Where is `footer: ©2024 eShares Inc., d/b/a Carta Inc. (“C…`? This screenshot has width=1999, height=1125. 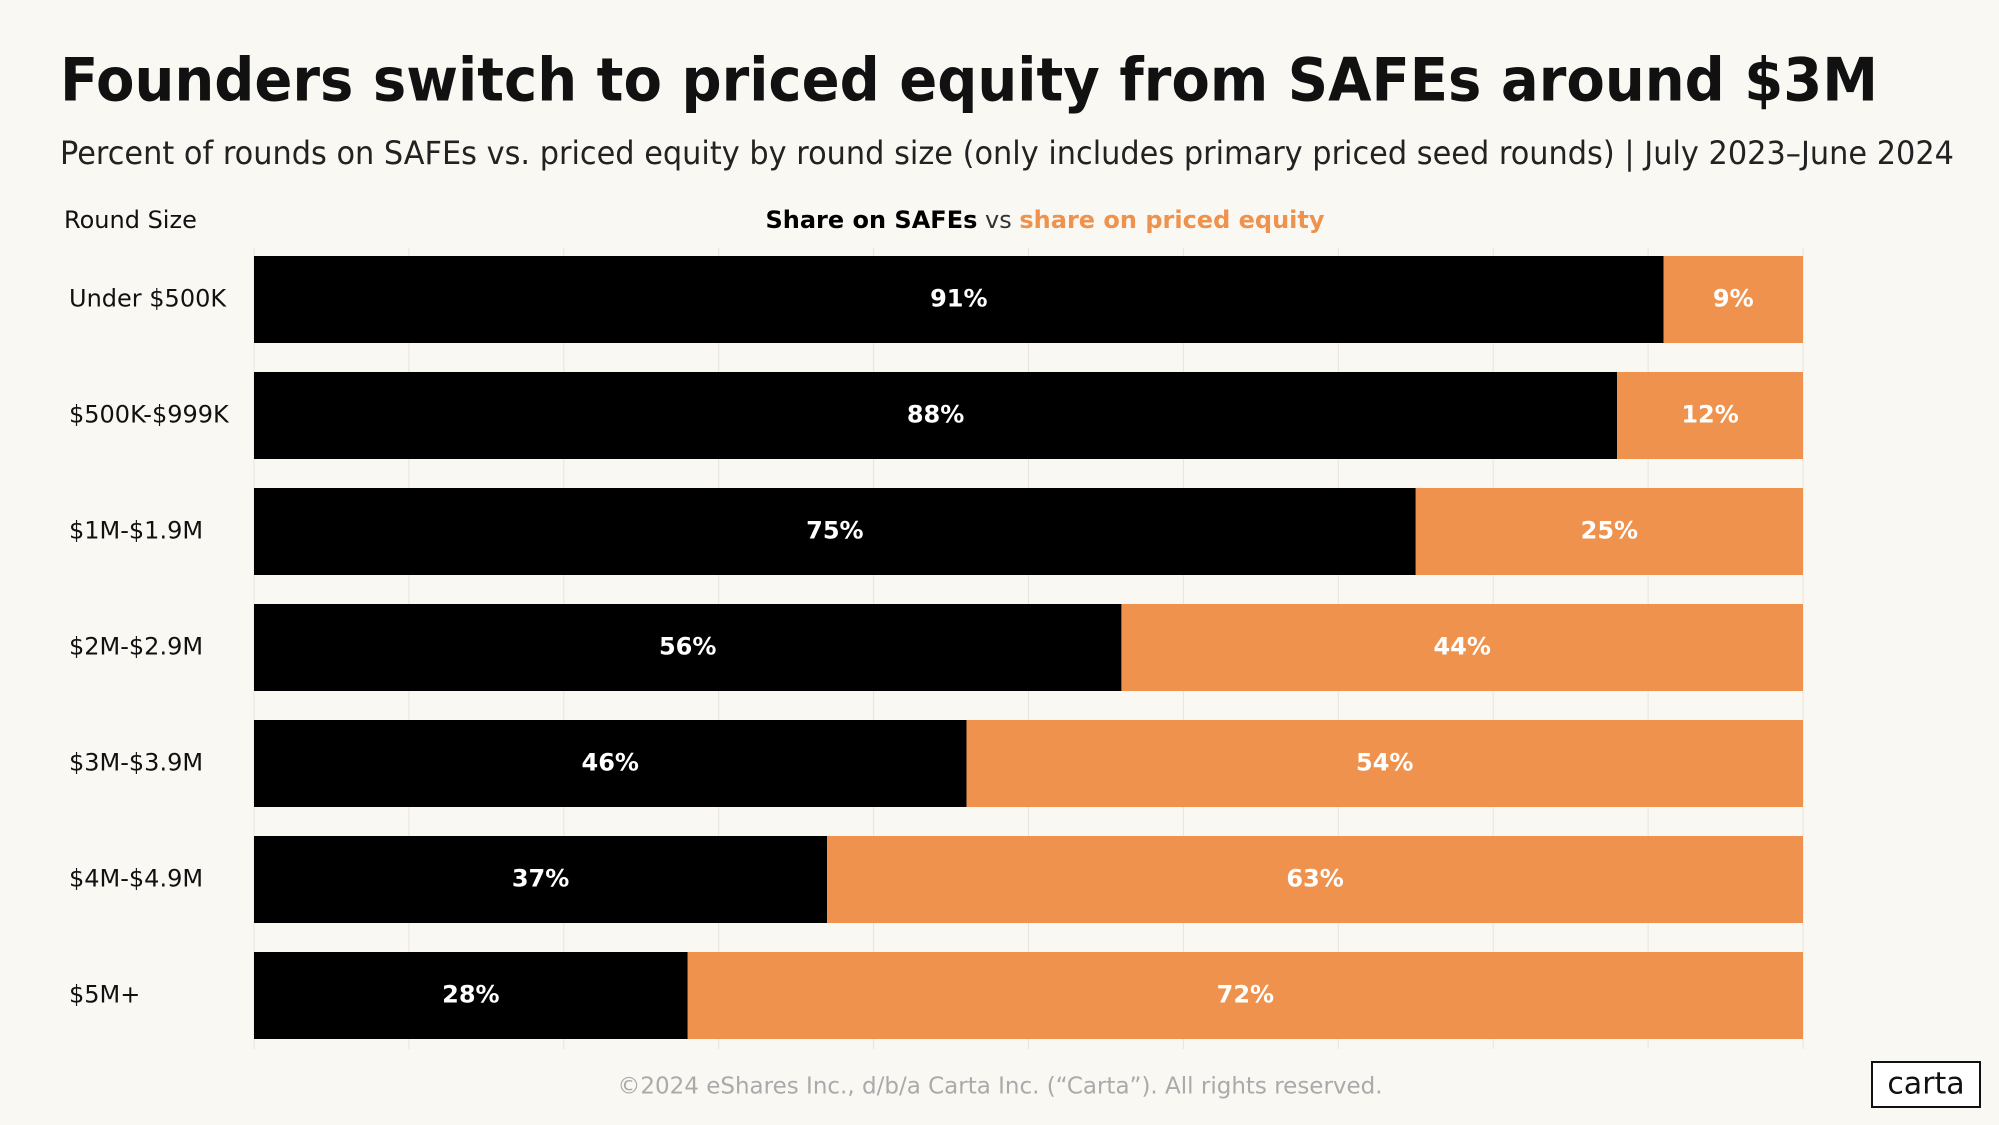
footer: ©2024 eShares Inc., d/b/a Carta Inc. (“C… is located at coordinates (999, 1087).